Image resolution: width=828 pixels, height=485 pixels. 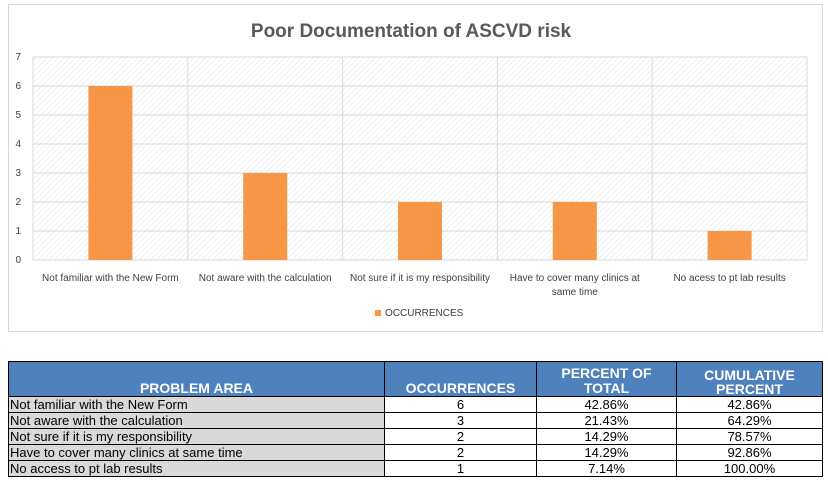 I want to click on y-tick-label: 7, so click(x=18, y=57).